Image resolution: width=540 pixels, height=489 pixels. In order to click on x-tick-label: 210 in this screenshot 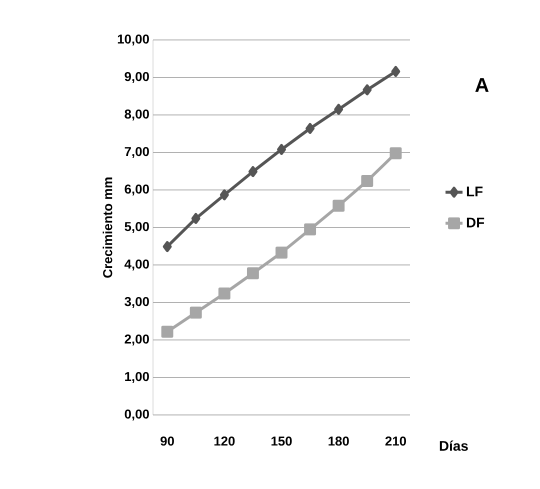, I will do `click(395, 441)`.